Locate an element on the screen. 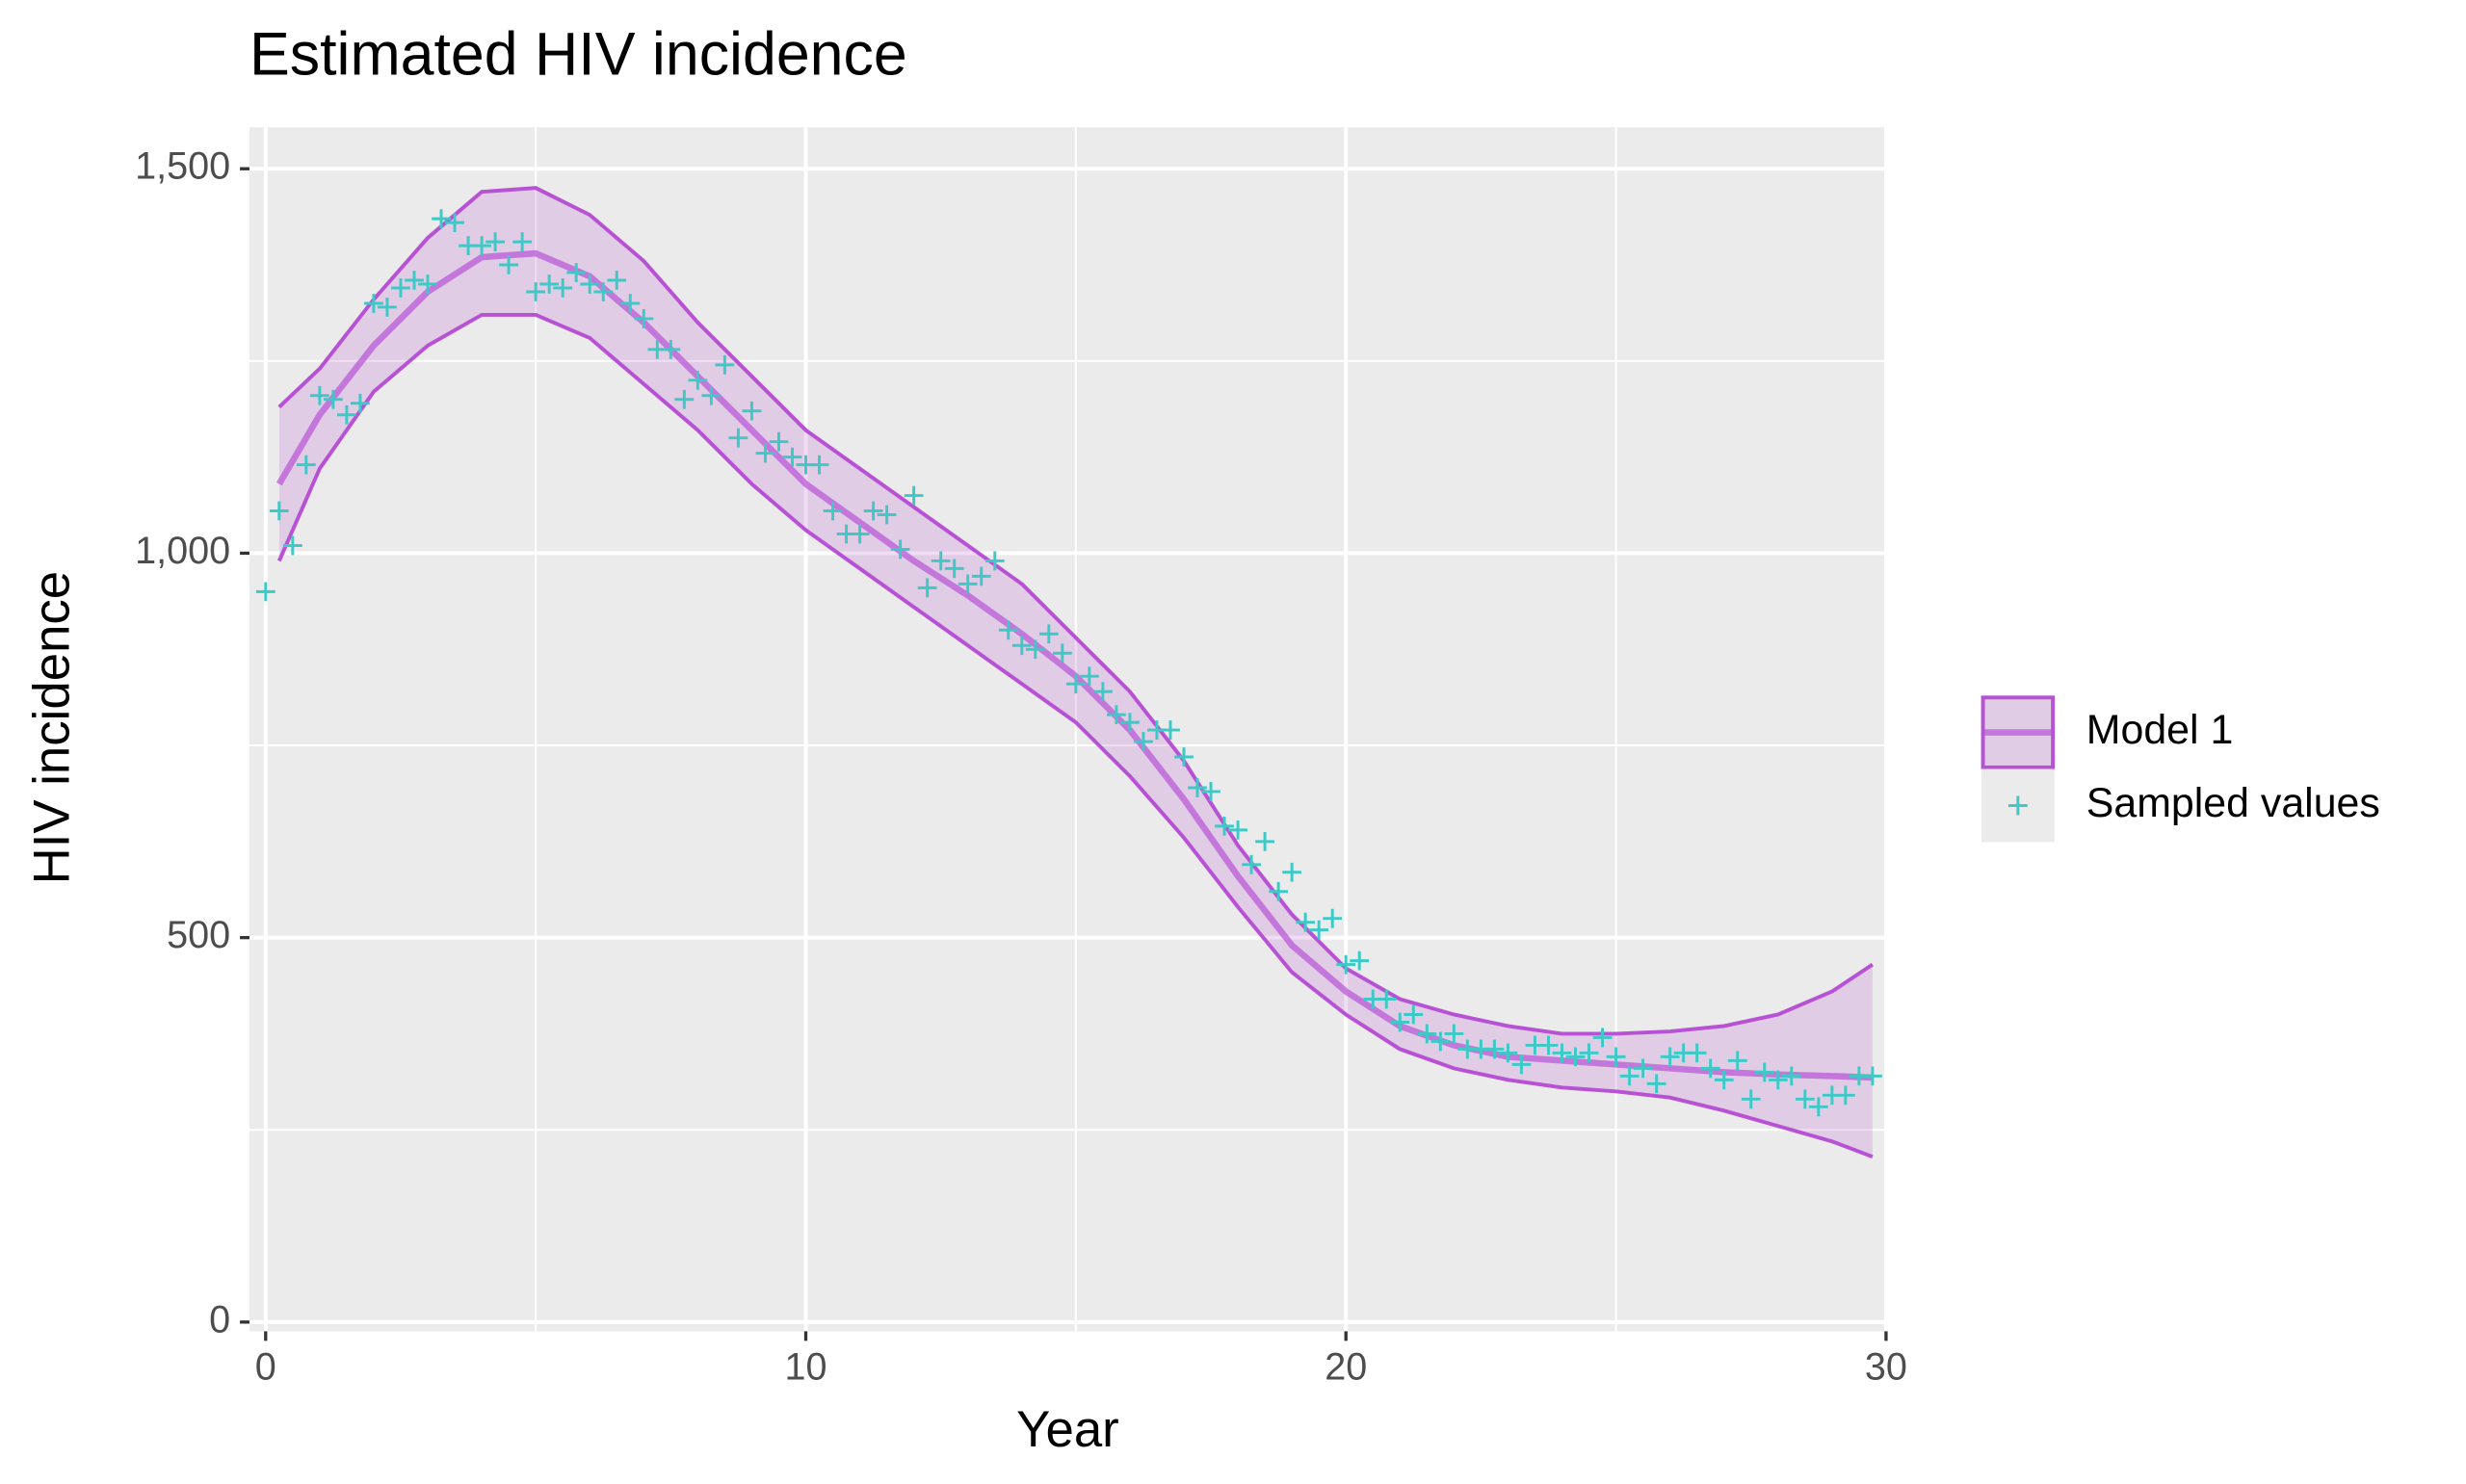  y-tick-label: 1,500 is located at coordinates (182, 167).